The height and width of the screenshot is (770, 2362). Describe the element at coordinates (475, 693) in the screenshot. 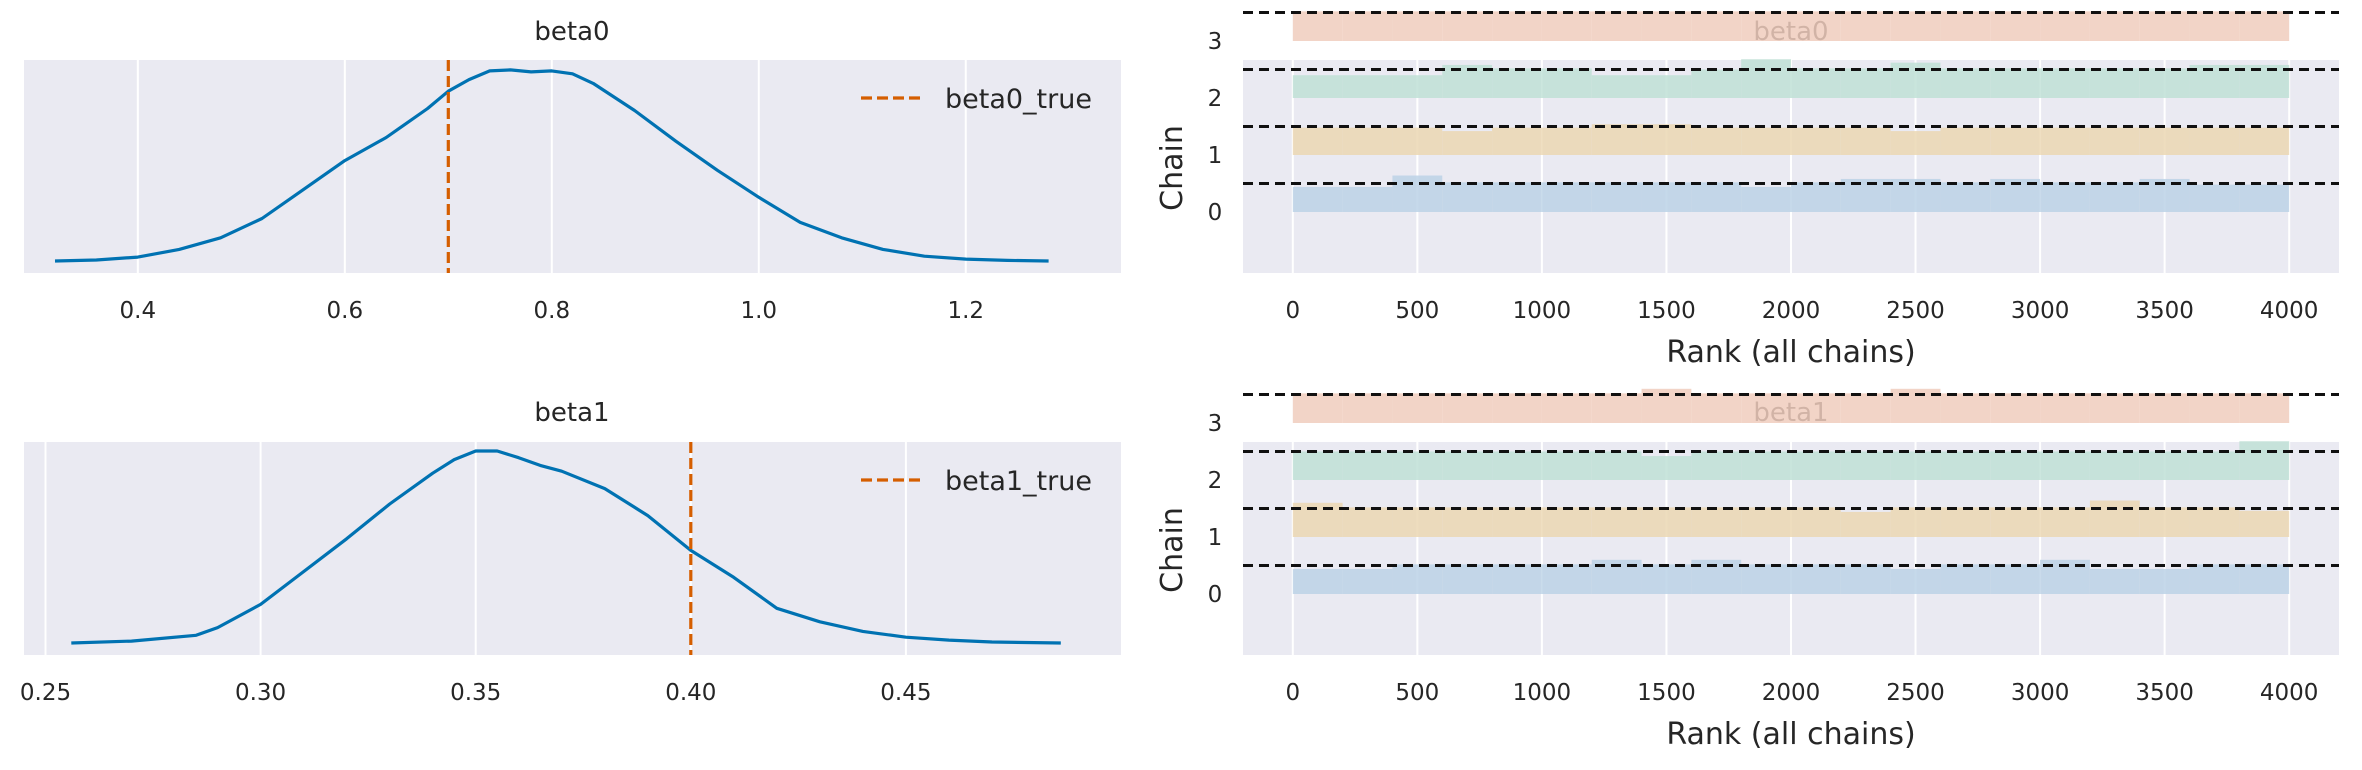

I see `x-tick-label: 0.35` at that location.